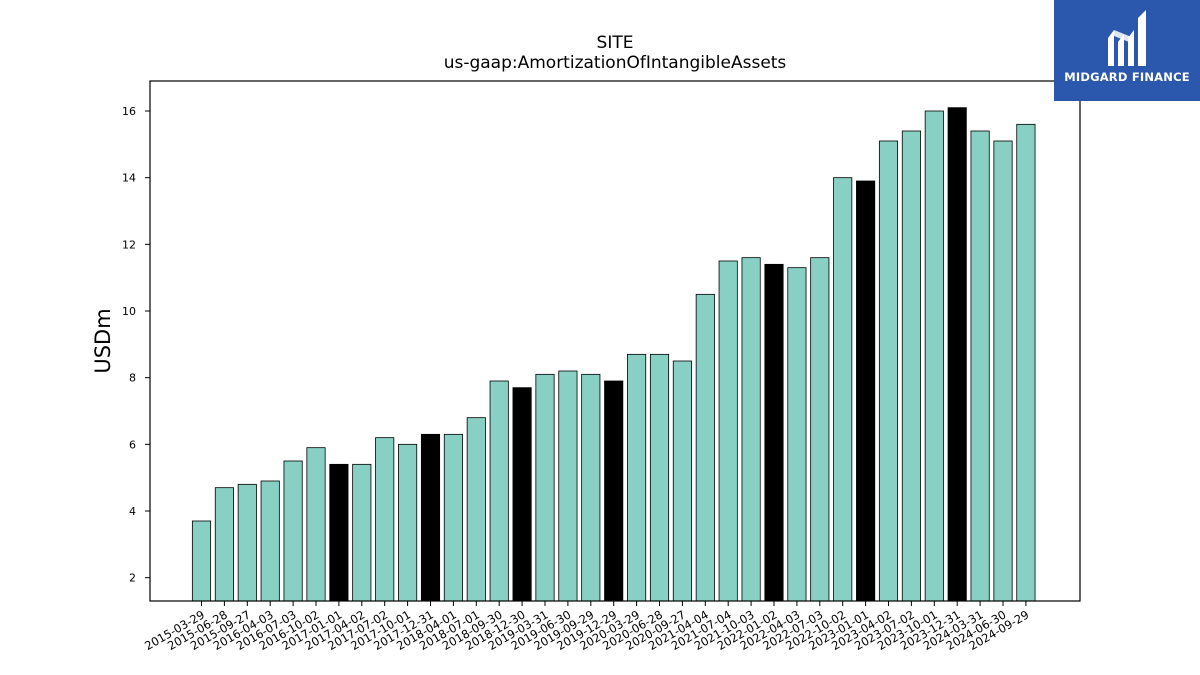 This screenshot has height=675, width=1200. I want to click on chart-subtitle: us-gaap:AmortizationOfIntangibleAssets, so click(615, 63).